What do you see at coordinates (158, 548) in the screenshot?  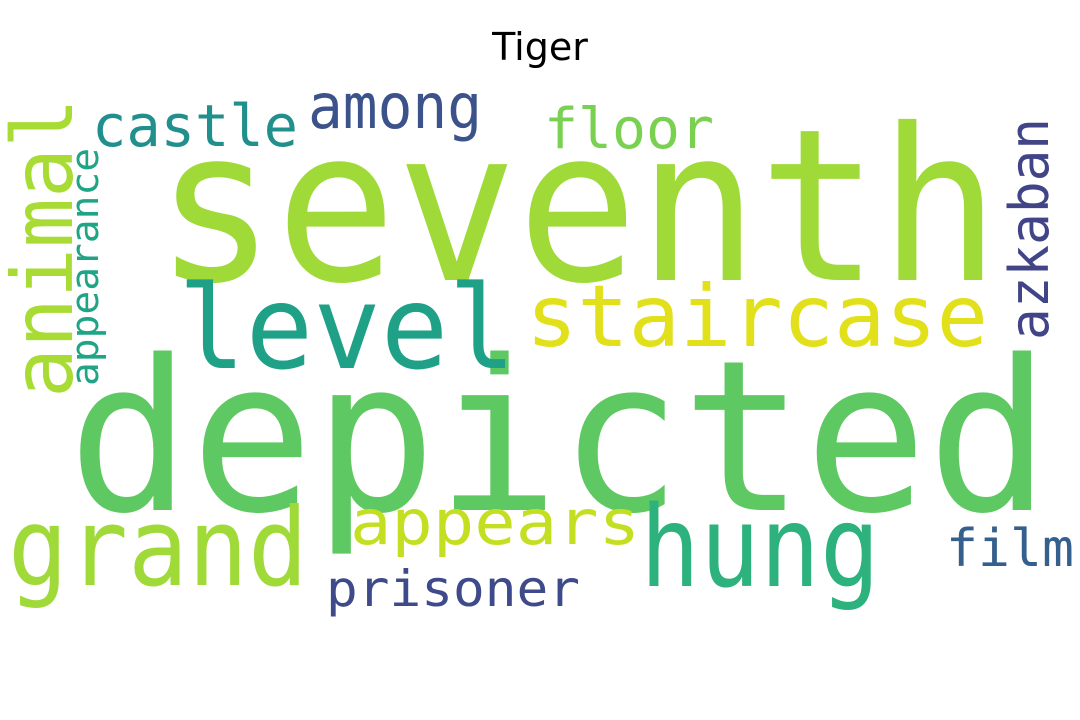 I see `word-grand: grand` at bounding box center [158, 548].